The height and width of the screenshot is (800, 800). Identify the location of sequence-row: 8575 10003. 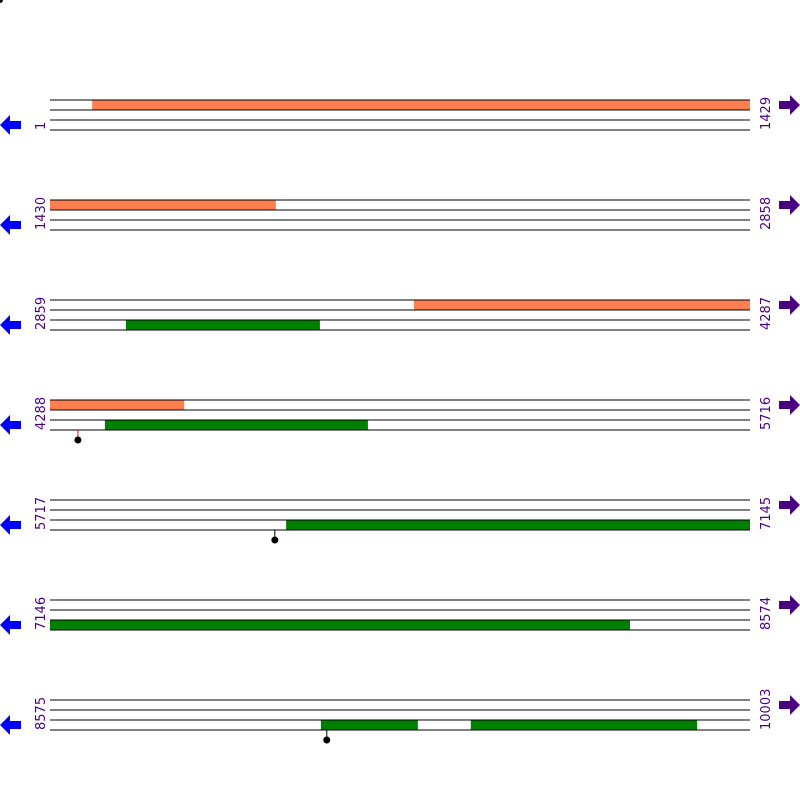
(400, 716).